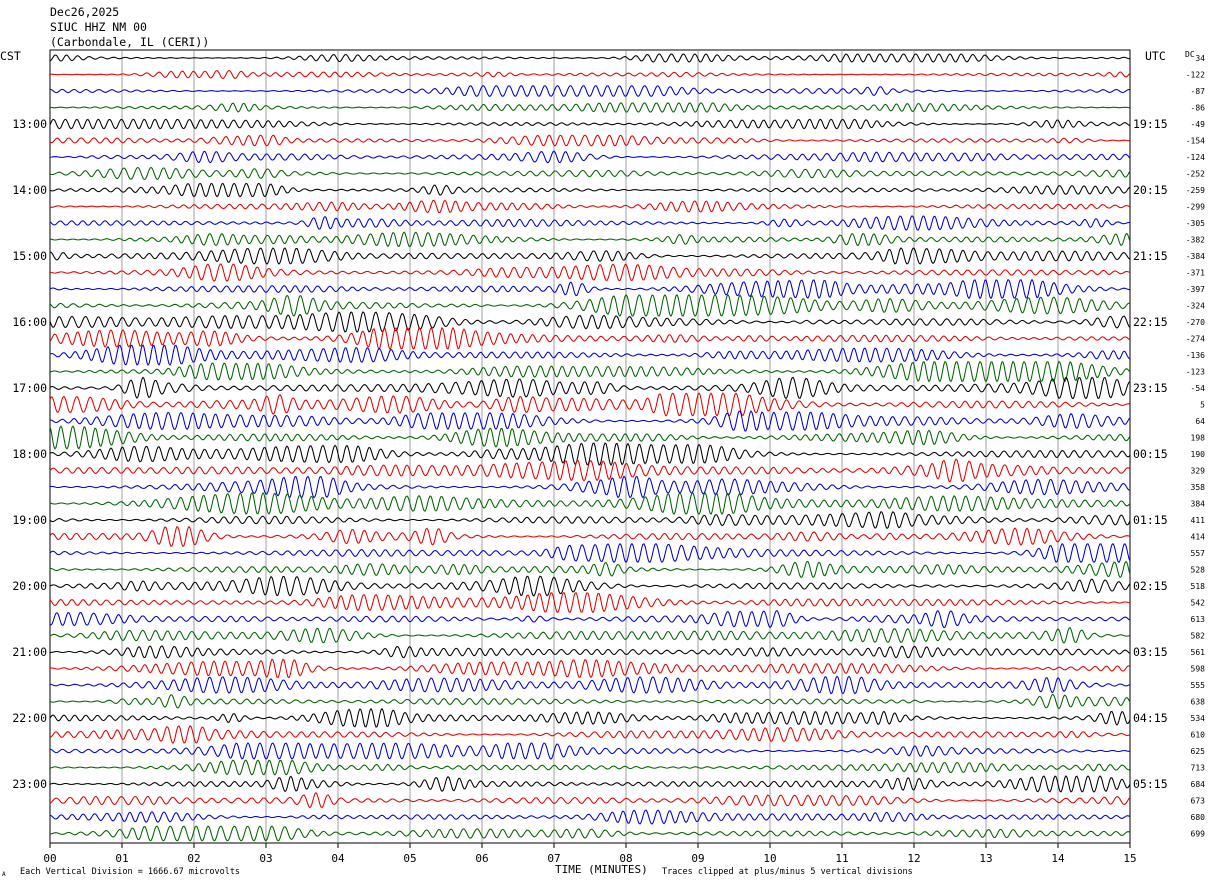 The image size is (1210, 886). Describe the element at coordinates (29, 124) in the screenshot. I see `left-hour-label: 13:00` at that location.